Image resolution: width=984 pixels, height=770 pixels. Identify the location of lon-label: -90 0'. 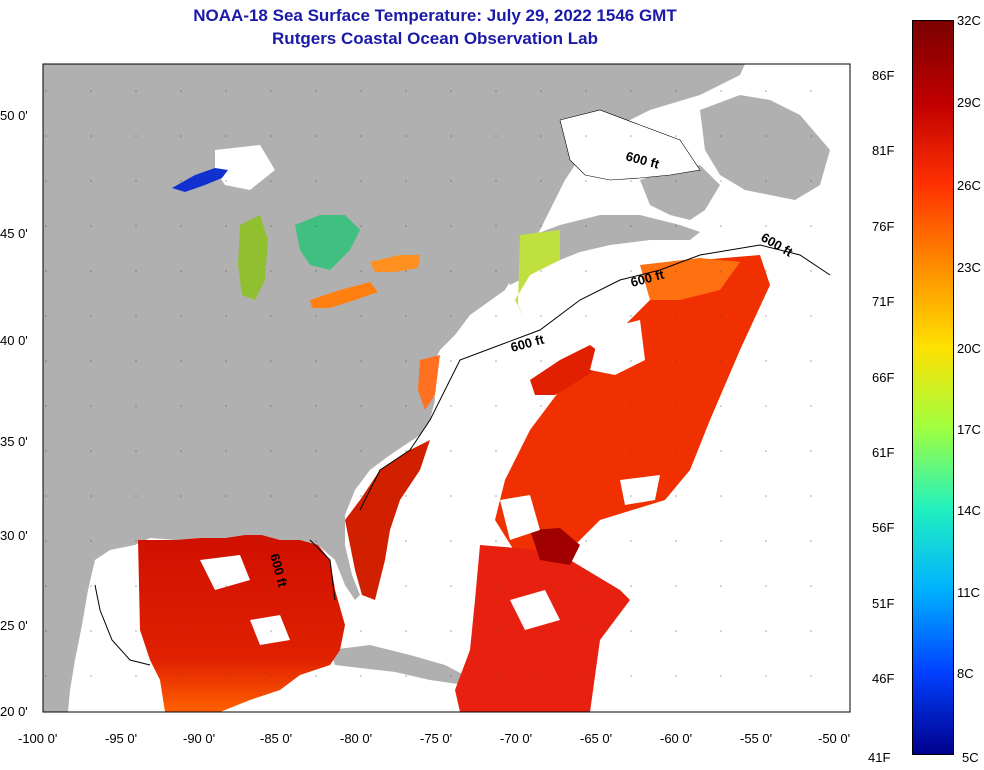
(199, 738).